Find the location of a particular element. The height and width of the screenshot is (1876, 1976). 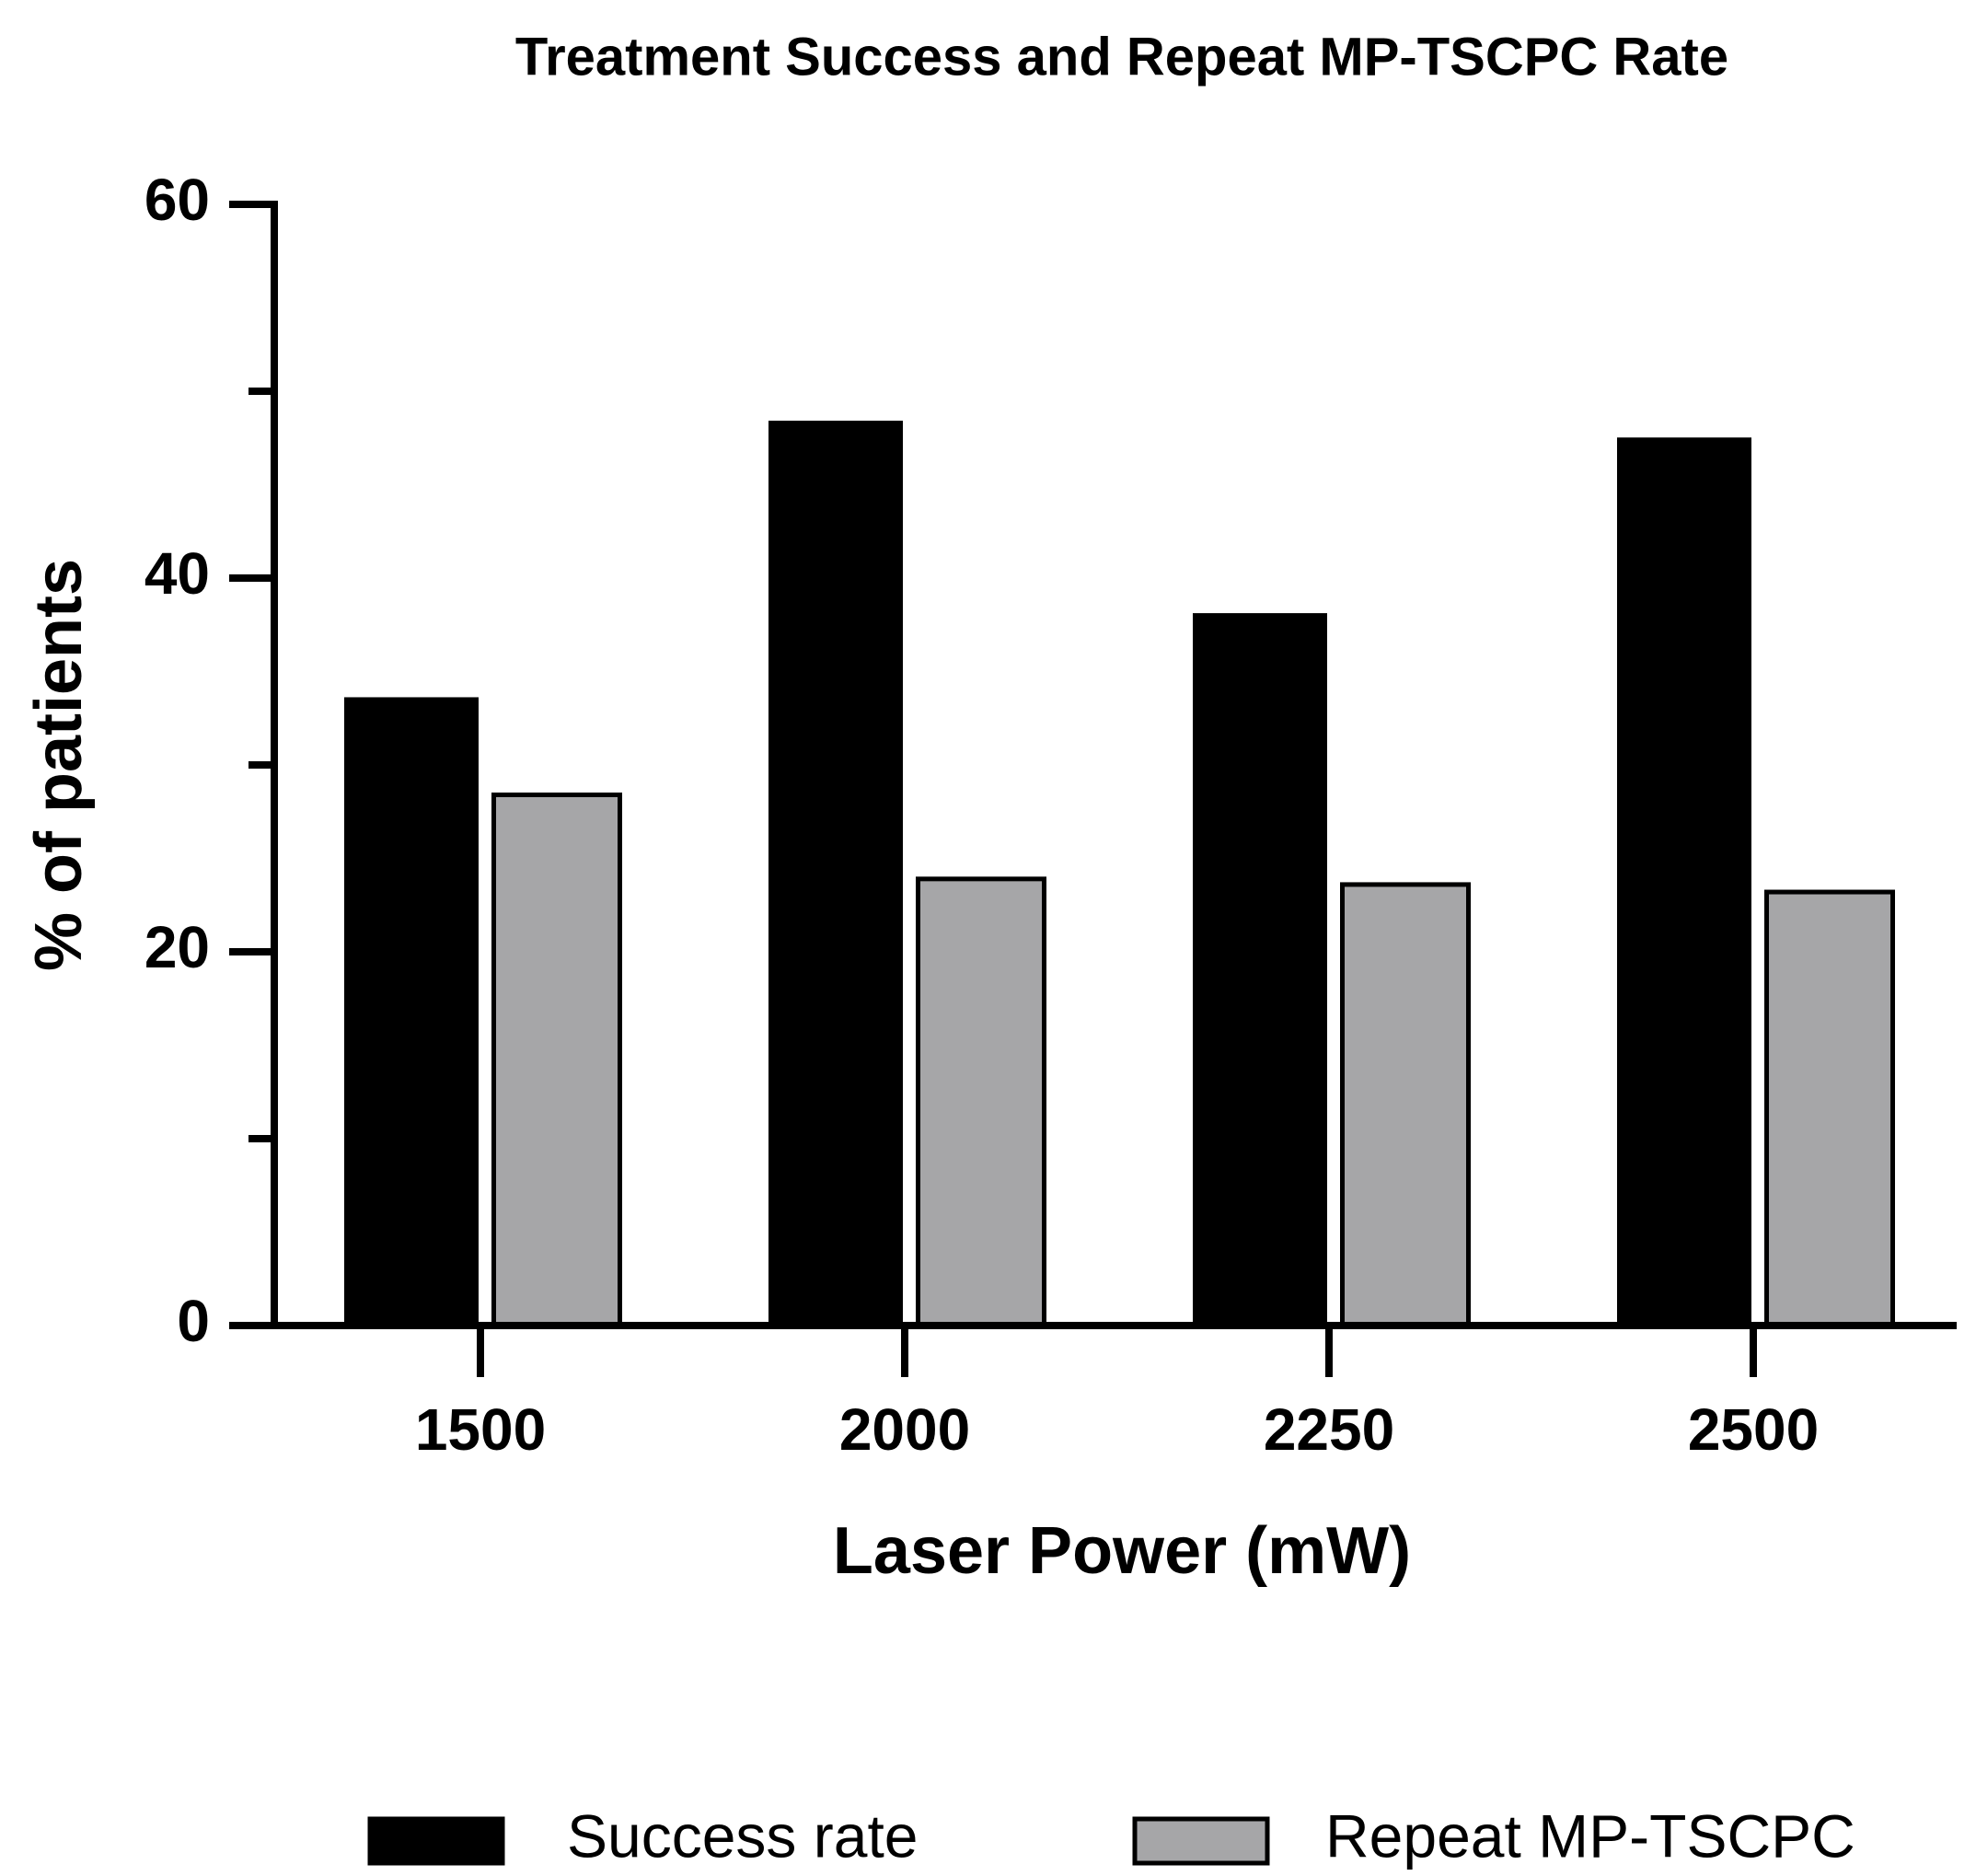

y-tick-label: 60 is located at coordinates (177, 200).